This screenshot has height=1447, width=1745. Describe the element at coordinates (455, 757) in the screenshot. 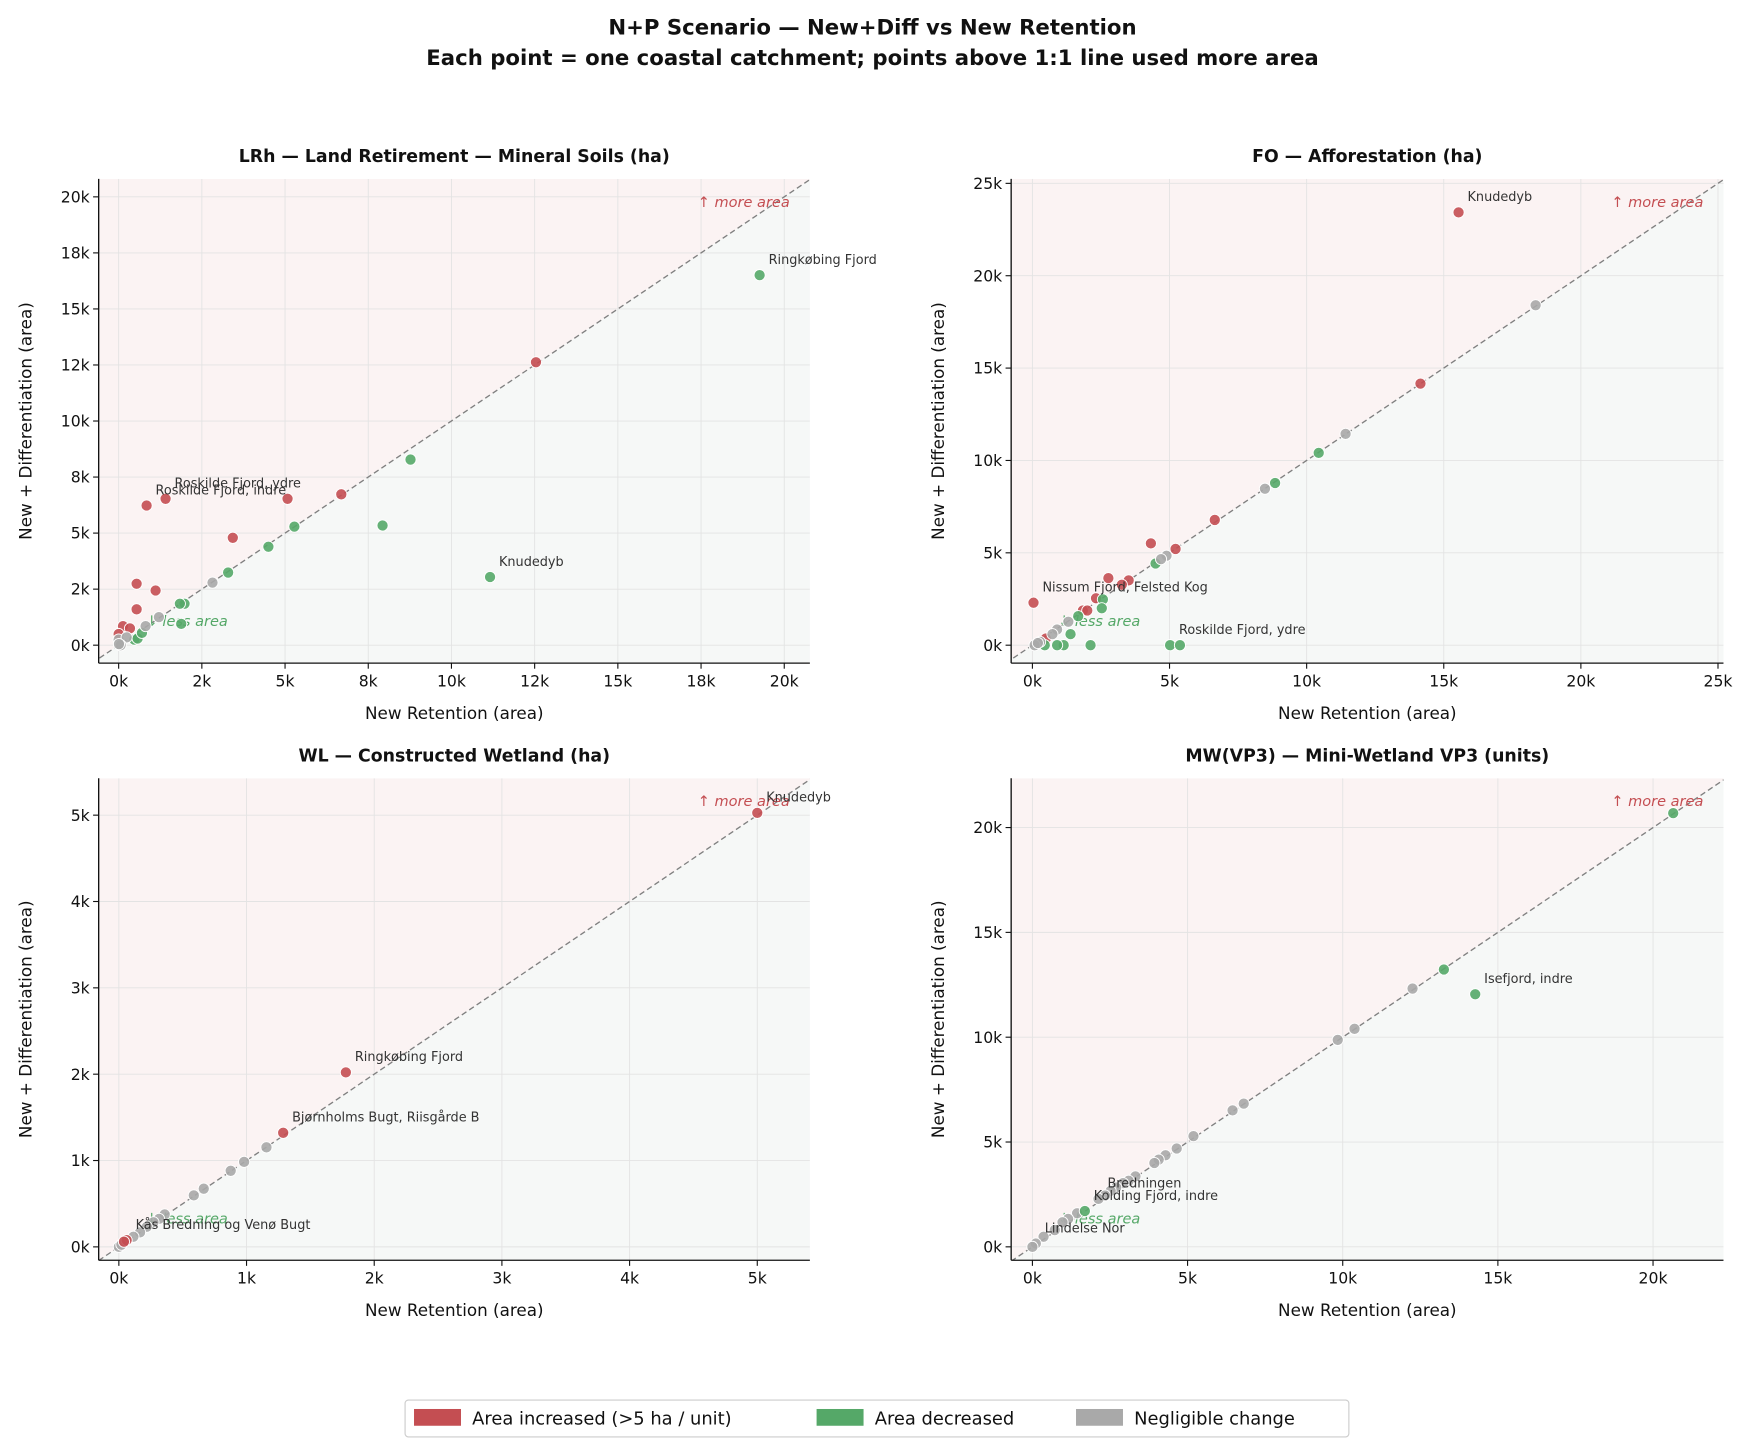

I see `subplot-title: WL — Constructed Wetland (ha)` at that location.